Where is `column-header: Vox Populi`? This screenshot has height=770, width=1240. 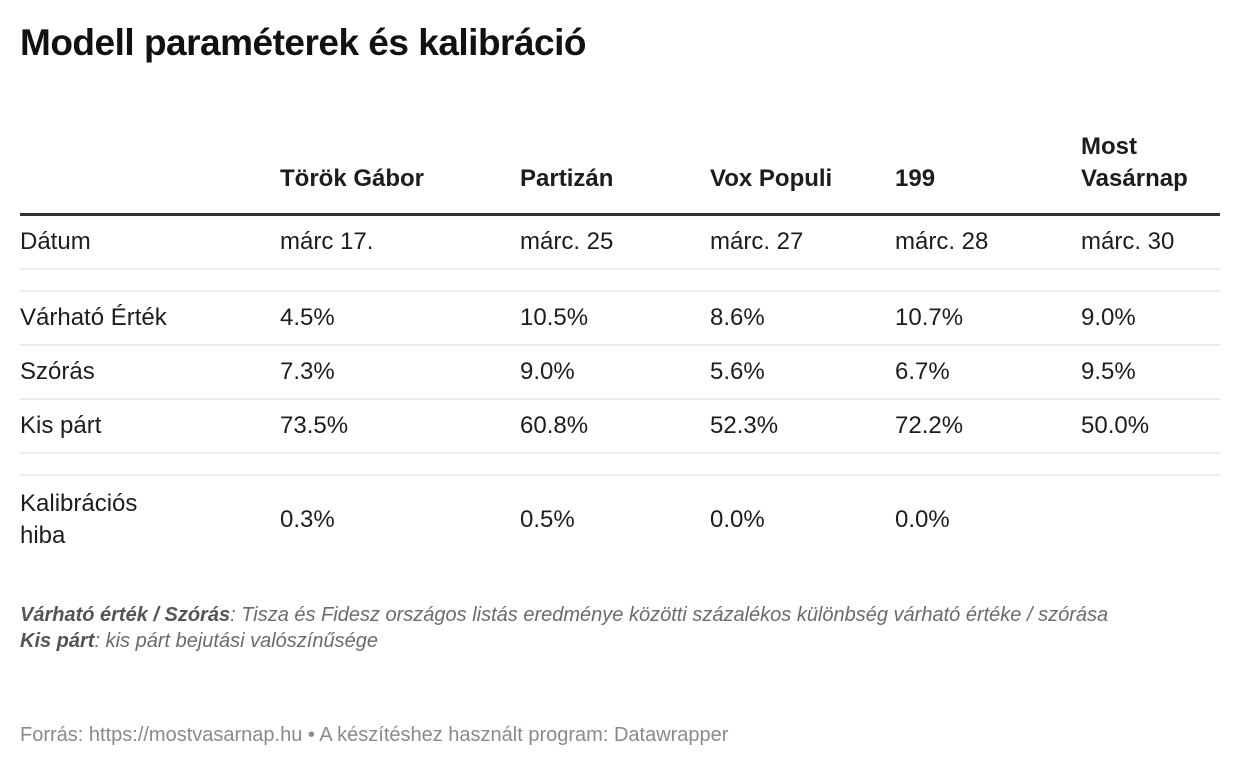
column-header: Vox Populi is located at coordinates (771, 178).